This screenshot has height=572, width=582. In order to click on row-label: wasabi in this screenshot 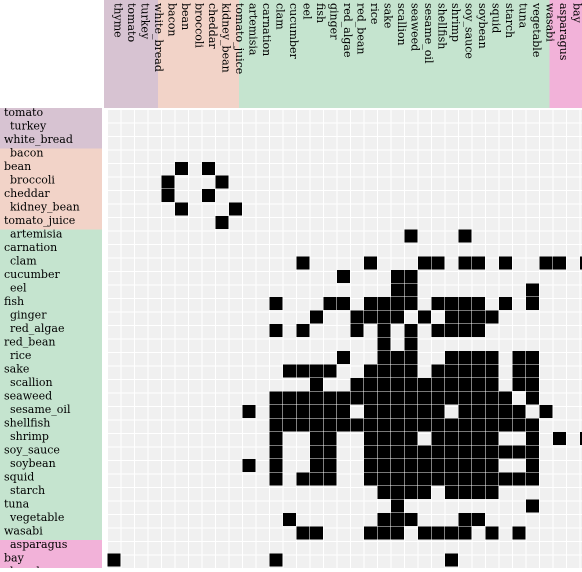, I will do `click(23, 531)`.